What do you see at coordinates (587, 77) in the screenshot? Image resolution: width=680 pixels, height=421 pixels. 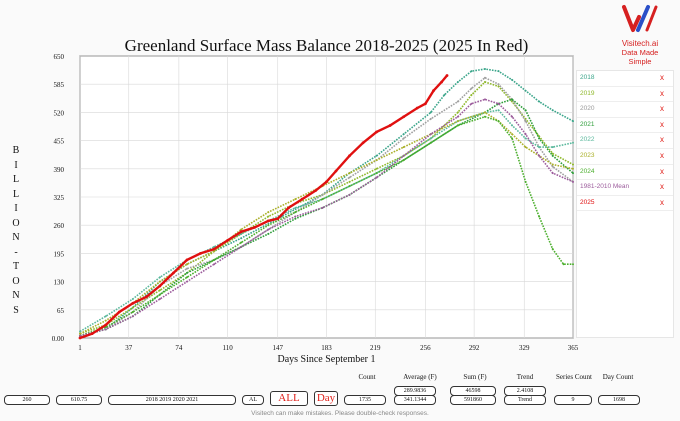 I see `legend-item-label: 2018` at bounding box center [587, 77].